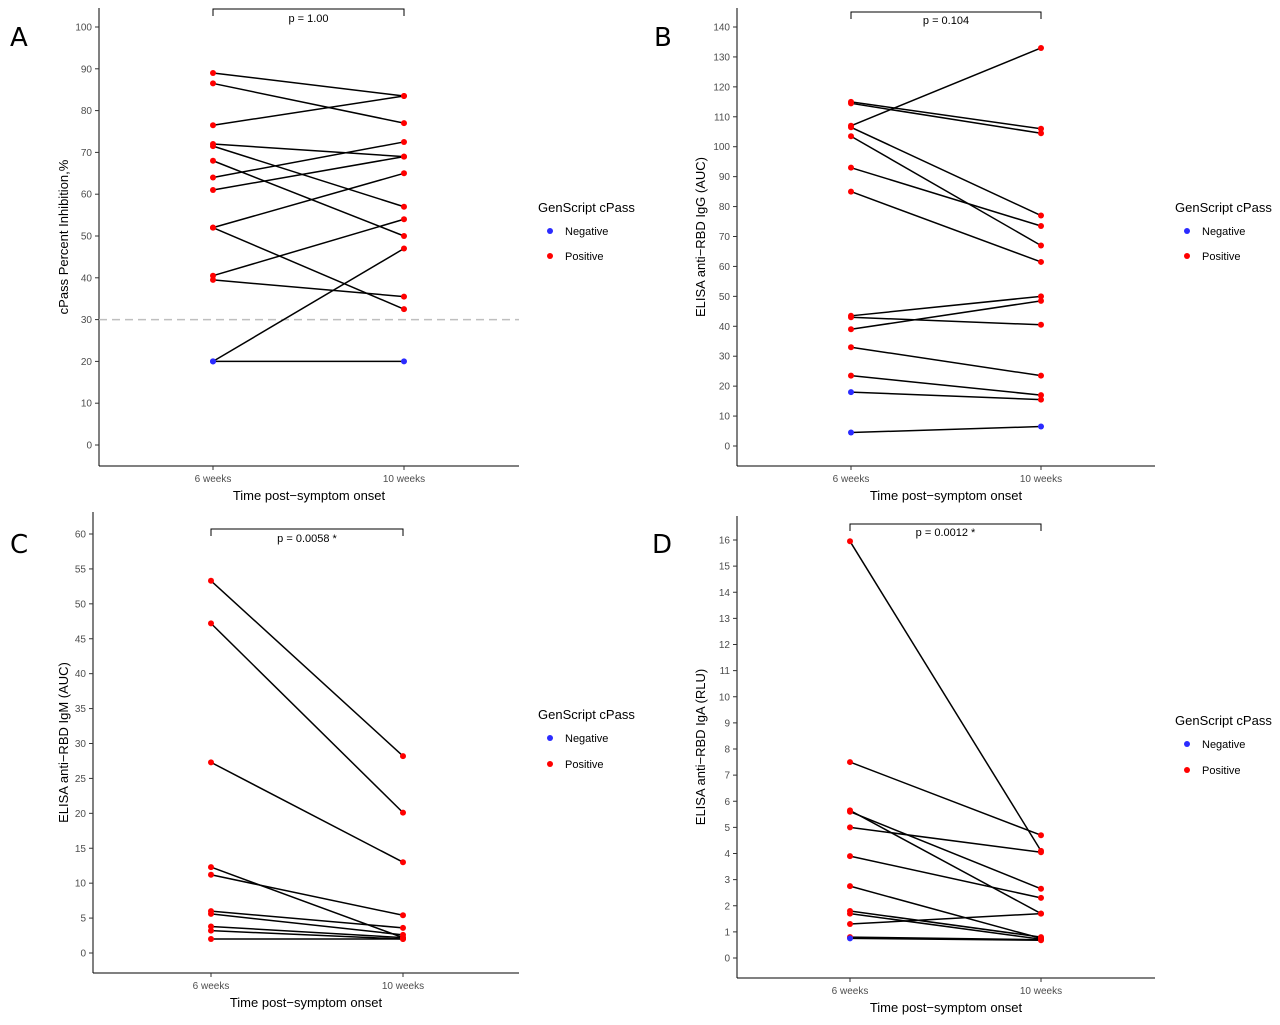 The height and width of the screenshot is (1025, 1280). What do you see at coordinates (727, 723) in the screenshot?
I see `panel-d-y-tick-label: 9` at bounding box center [727, 723].